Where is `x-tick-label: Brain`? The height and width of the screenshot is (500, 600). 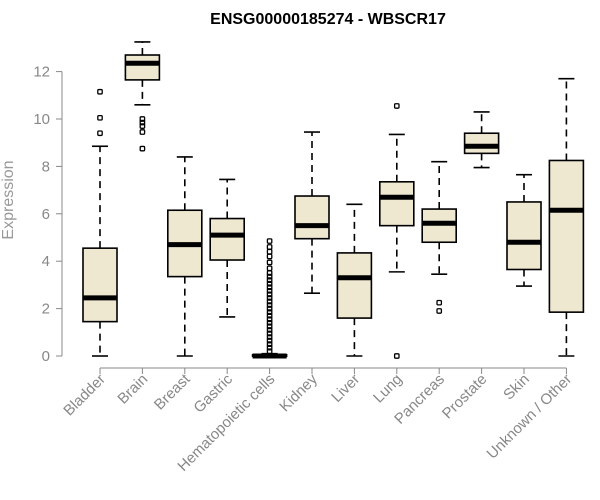
x-tick-label: Brain is located at coordinates (132, 389).